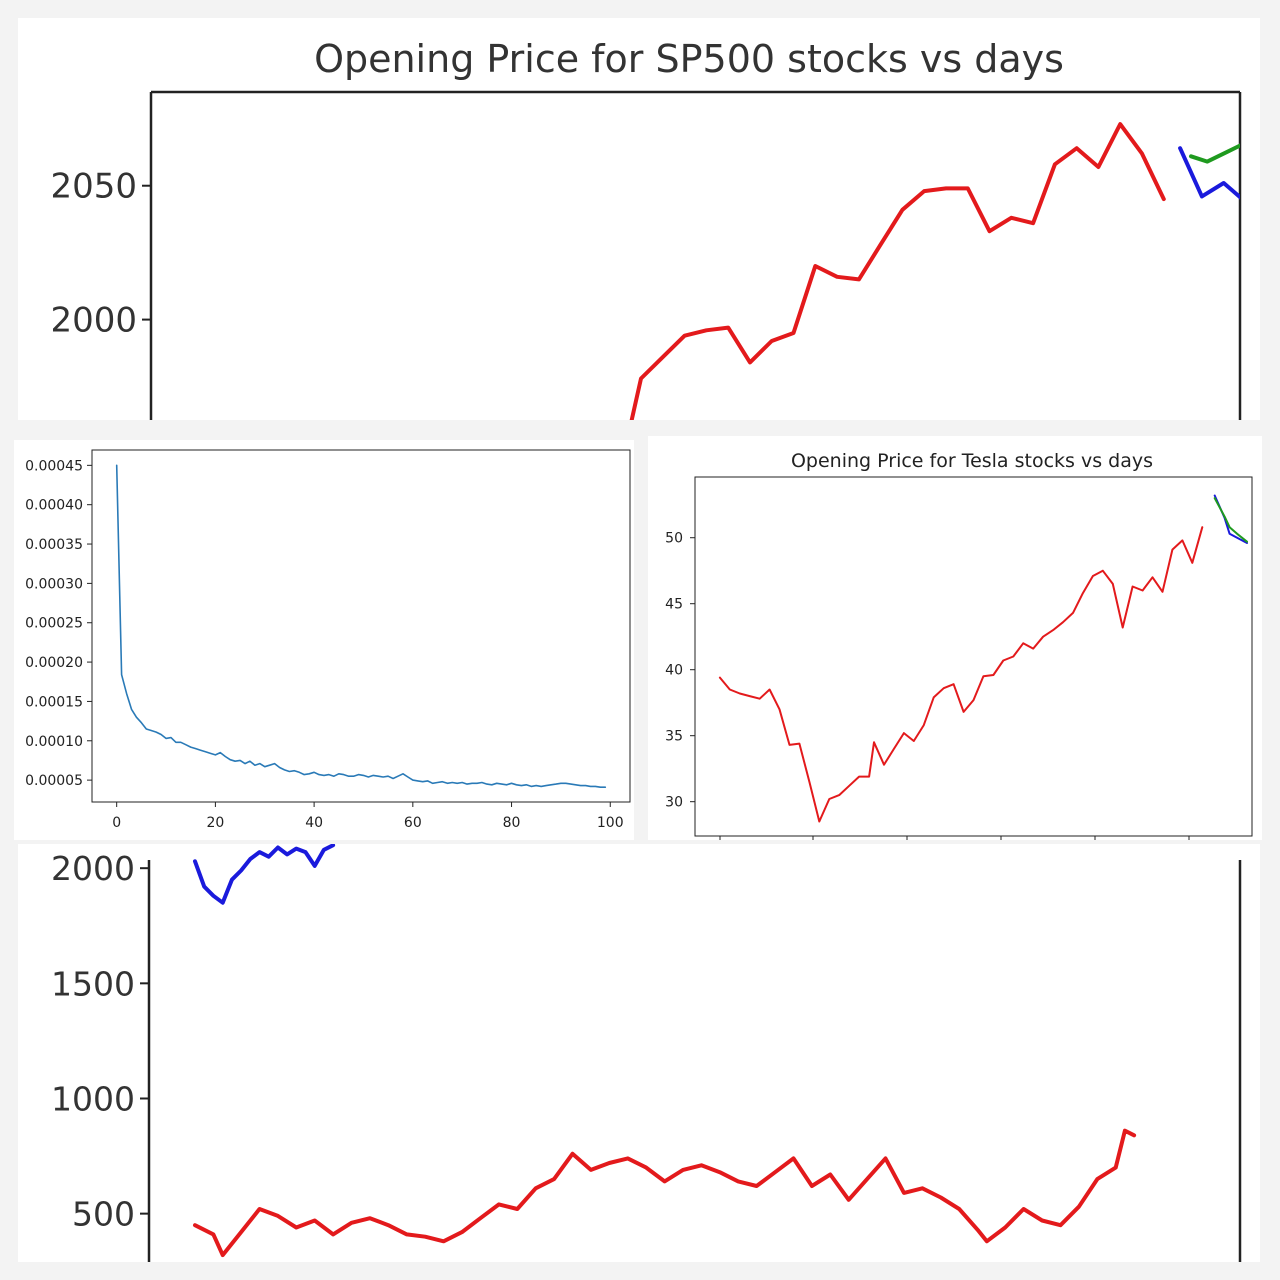 Image resolution: width=1280 pixels, height=1280 pixels. I want to click on y-tick-label: 0.00030, so click(54, 584).